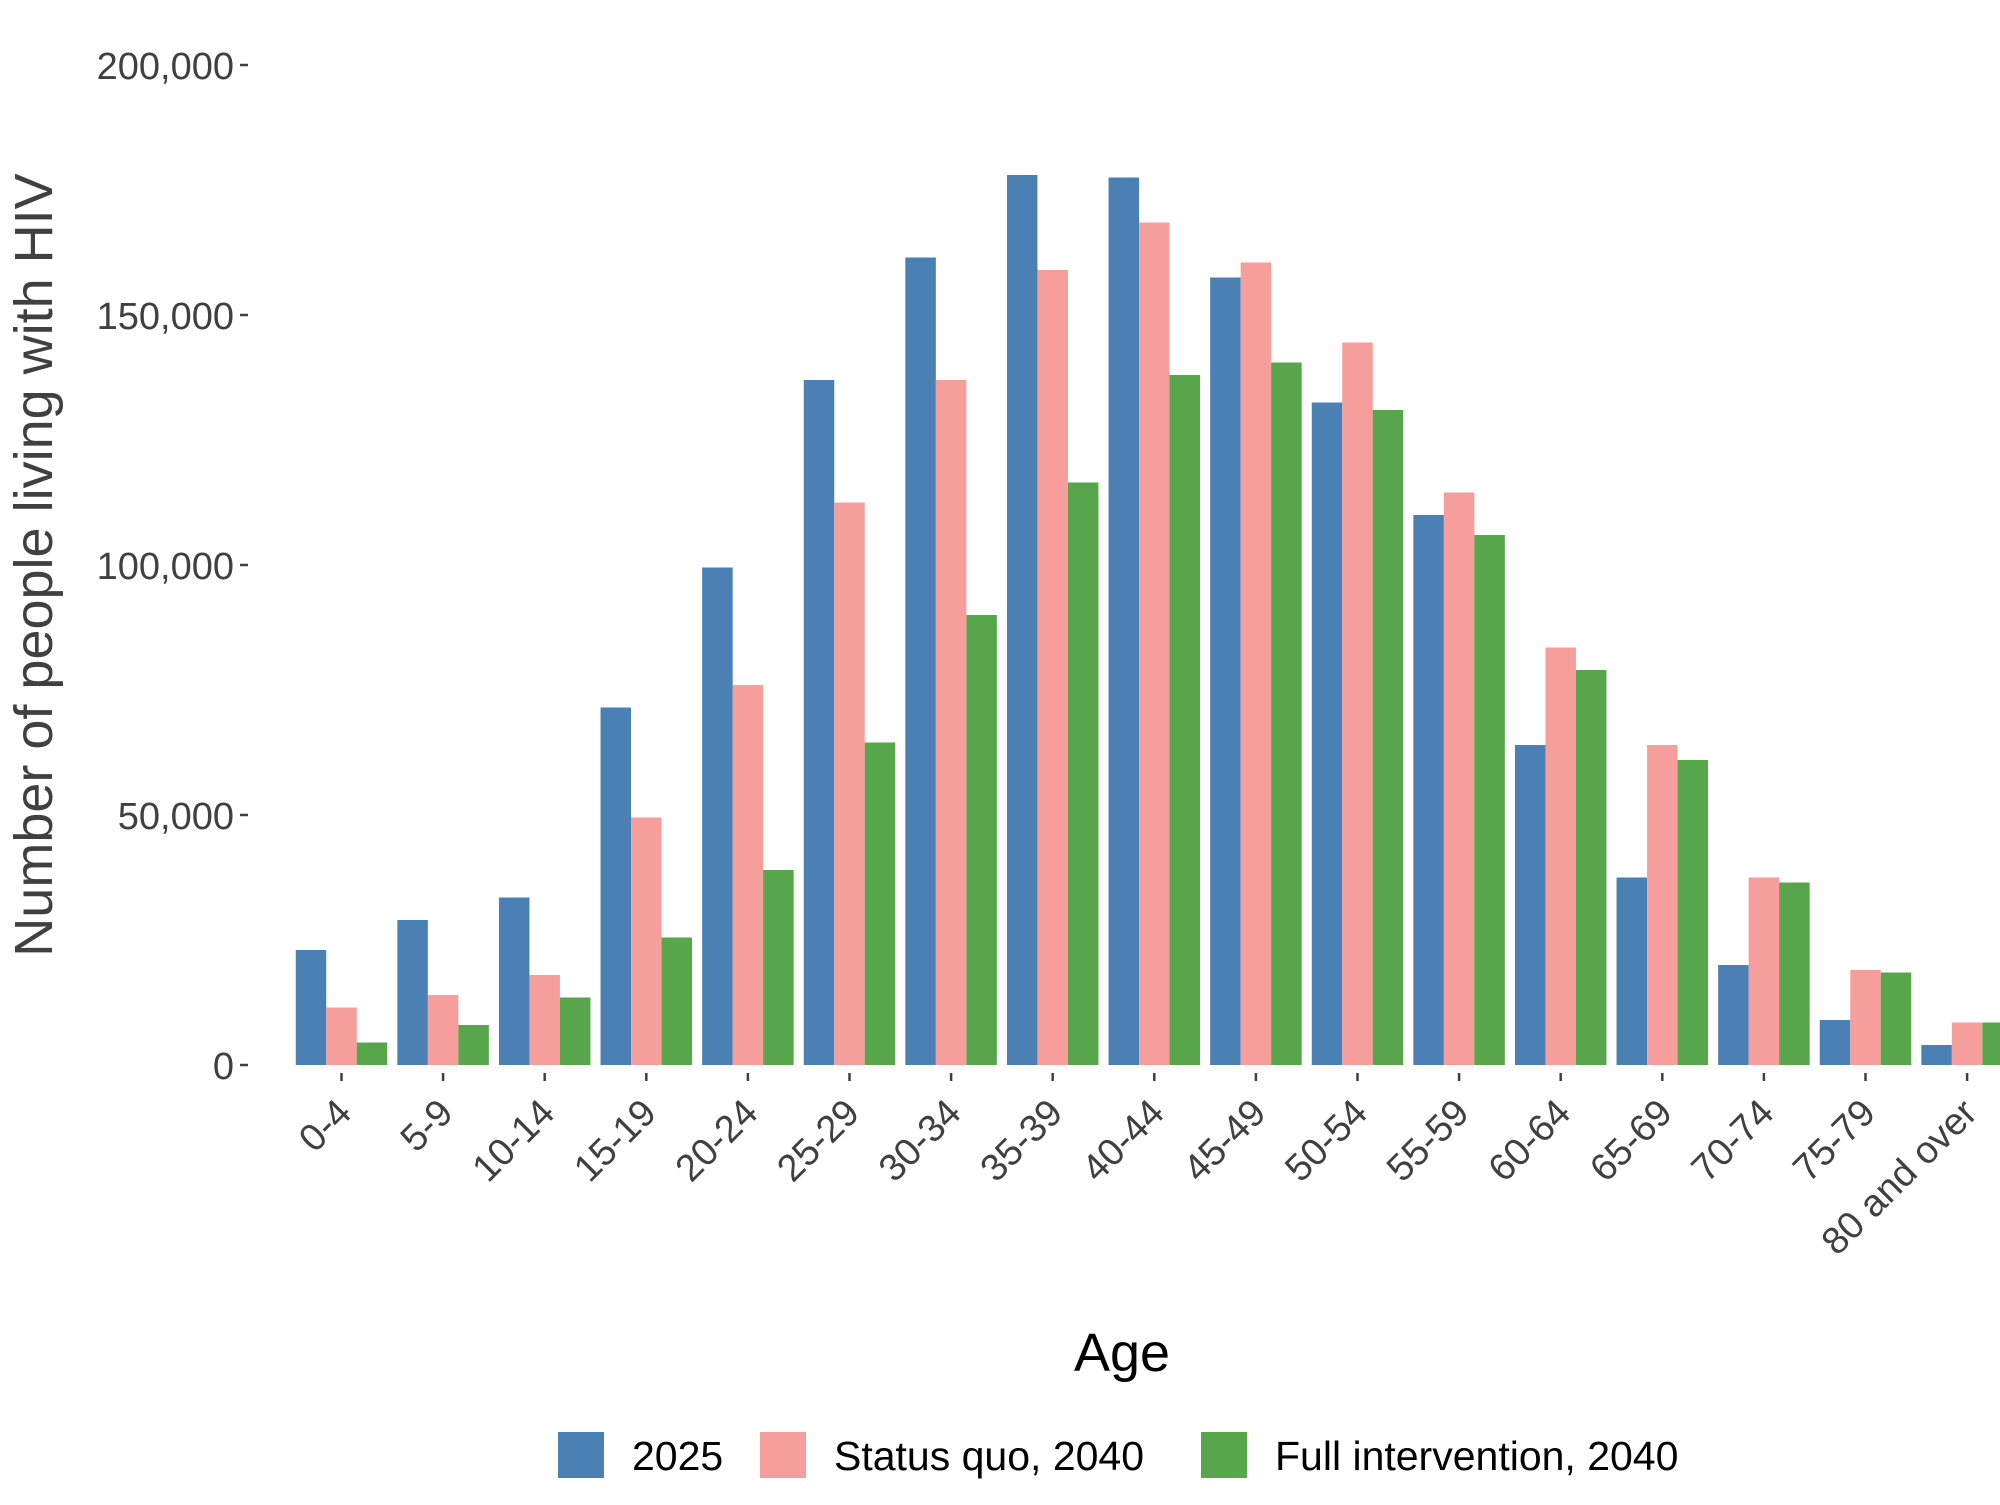 This screenshot has height=1505, width=2000. What do you see at coordinates (818, 1141) in the screenshot?
I see `x-tick-label: 25-29` at bounding box center [818, 1141].